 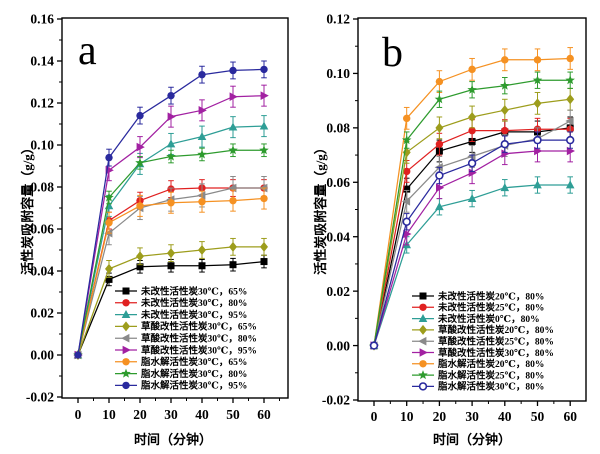 I want to click on legend-label: 未改性活性炭30℃，65%, so click(x=193, y=291).